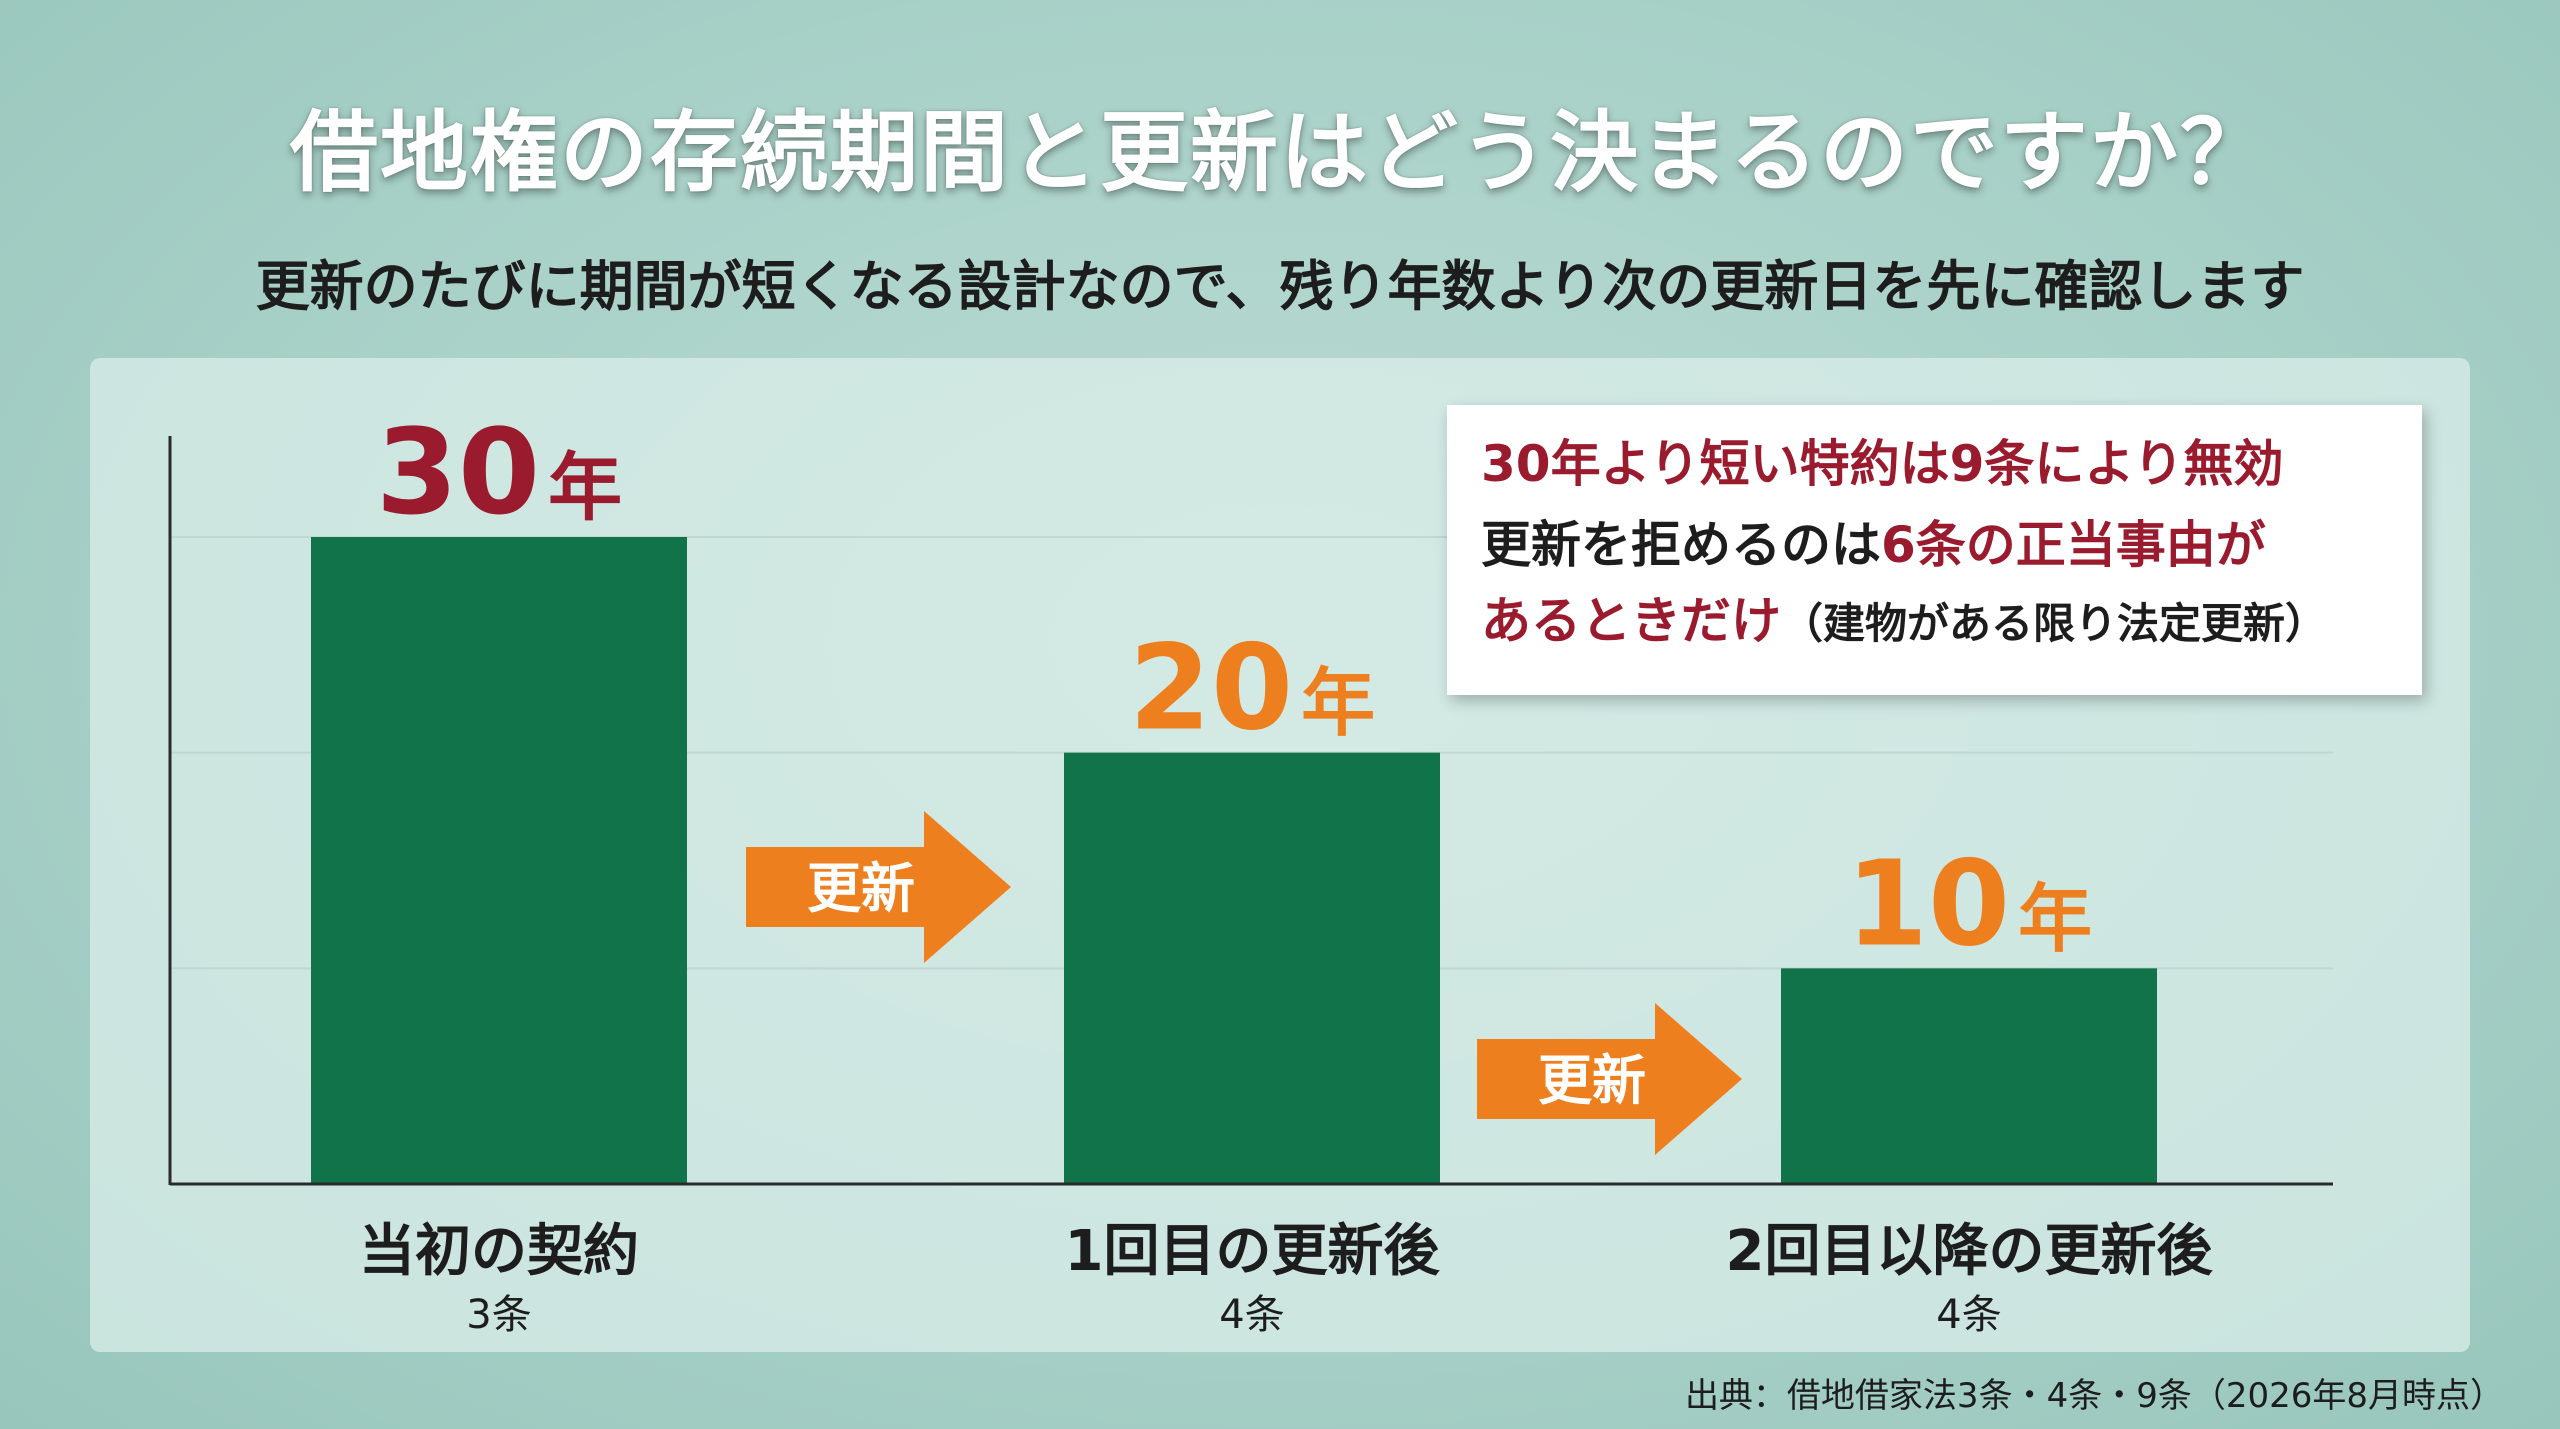 The height and width of the screenshot is (1429, 2560). I want to click on callout-line-1: 30年より短い特約は9条により無効, so click(1882, 464).